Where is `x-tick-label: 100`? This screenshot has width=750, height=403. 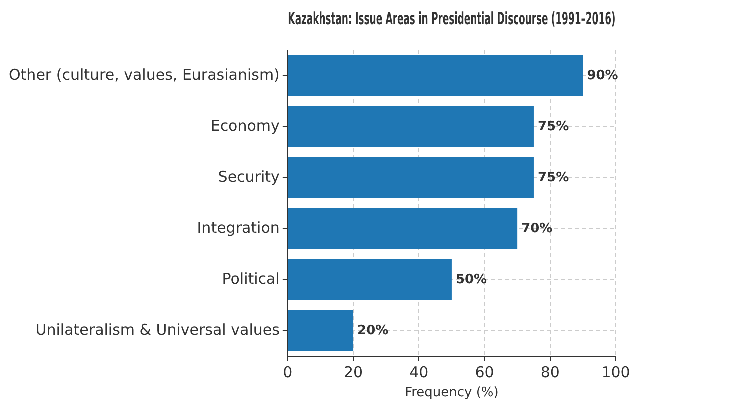 x-tick-label: 100 is located at coordinates (616, 372).